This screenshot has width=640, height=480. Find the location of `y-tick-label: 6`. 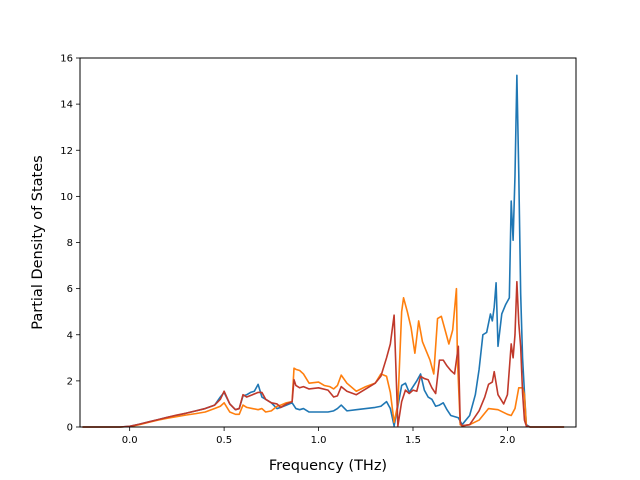

y-tick-label: 6 is located at coordinates (70, 289).